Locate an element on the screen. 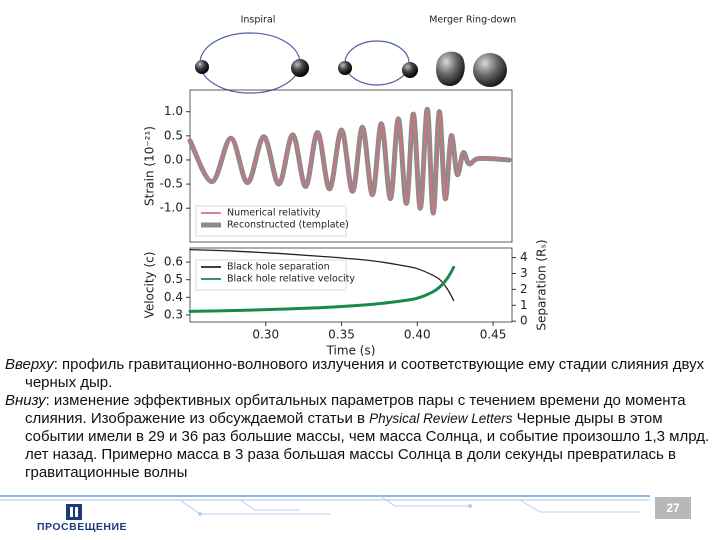 Image resolution: width=720 pixels, height=540 pixels. y-tick-label: 0.0 is located at coordinates (173, 159).